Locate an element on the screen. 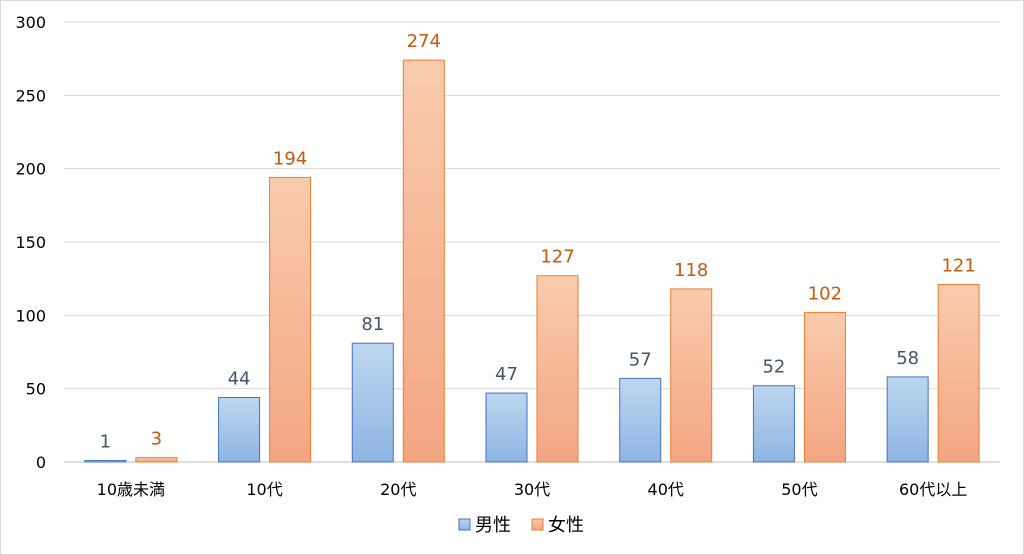 This screenshot has height=555, width=1024. y-tick-label: 50 is located at coordinates (36, 389).